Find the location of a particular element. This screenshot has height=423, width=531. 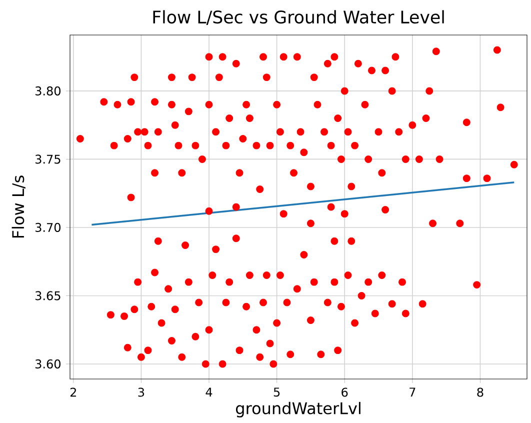

x-tick-label: 2 is located at coordinates (73, 392).